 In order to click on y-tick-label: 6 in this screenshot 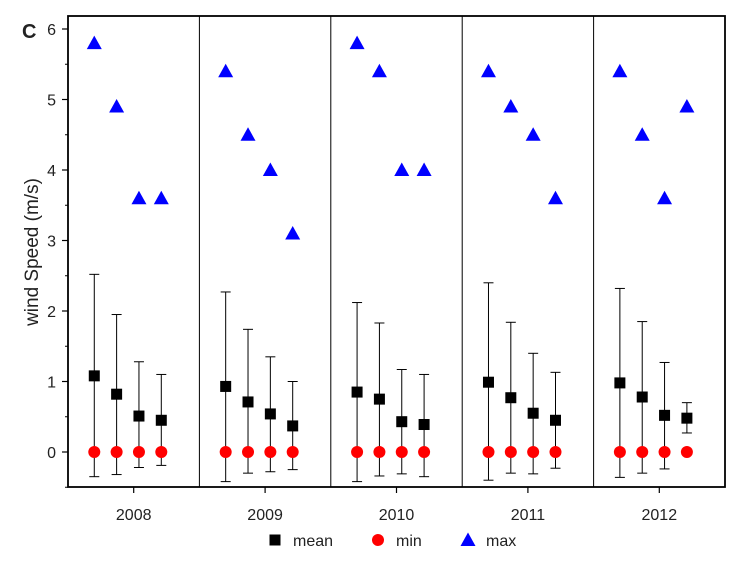, I will do `click(51, 30)`.